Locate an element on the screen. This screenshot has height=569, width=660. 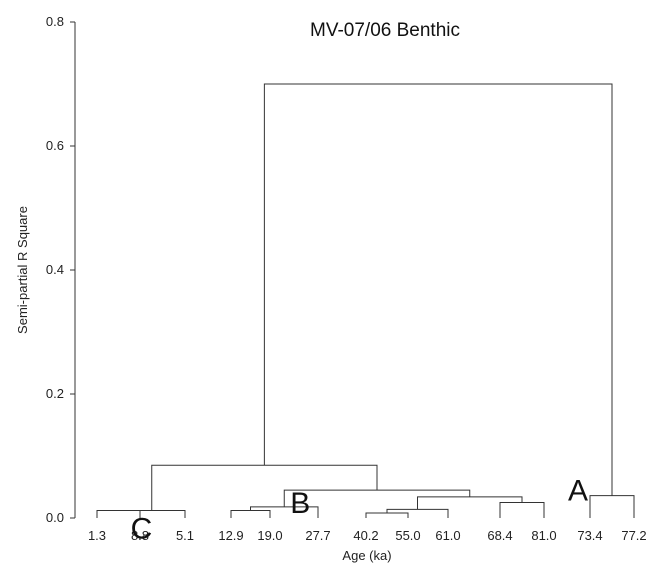
y-tick-label: 0.8 is located at coordinates (55, 21).